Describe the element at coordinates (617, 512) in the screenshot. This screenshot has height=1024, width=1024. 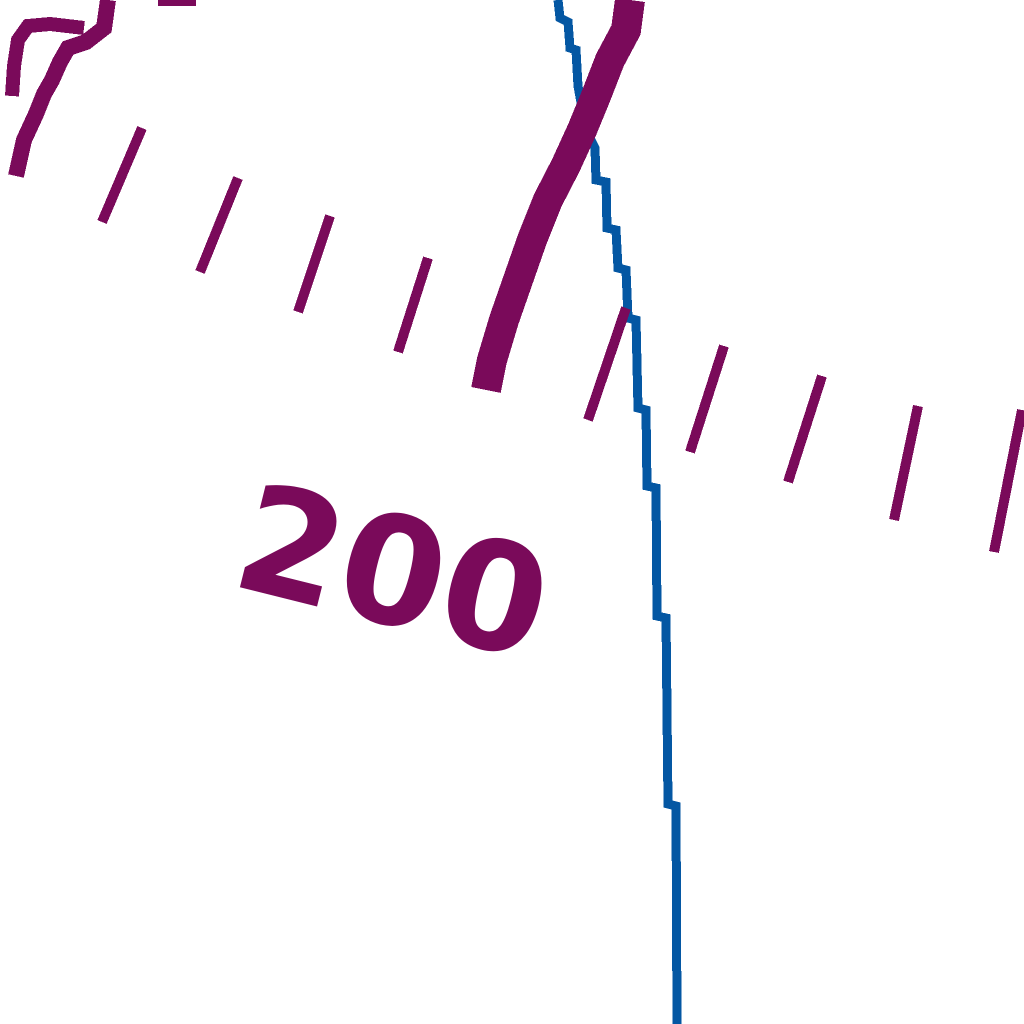
I see `stream-line` at that location.